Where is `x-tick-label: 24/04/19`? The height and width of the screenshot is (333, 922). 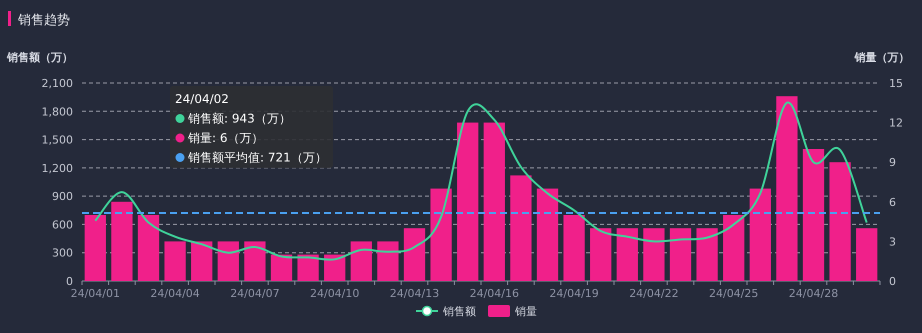
x-tick-label: 24/04/19 is located at coordinates (574, 293).